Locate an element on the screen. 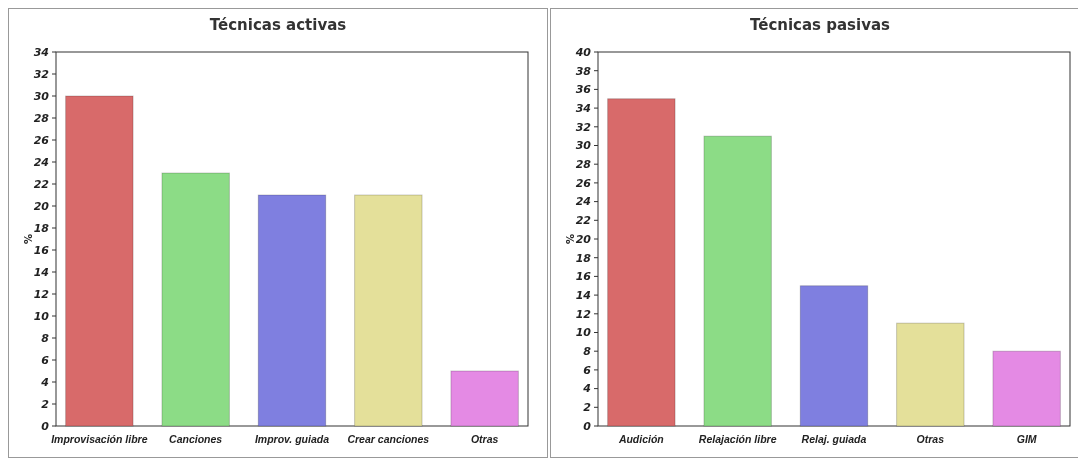 The image size is (1085, 459). x-tick-label: Canciones is located at coordinates (196, 439).